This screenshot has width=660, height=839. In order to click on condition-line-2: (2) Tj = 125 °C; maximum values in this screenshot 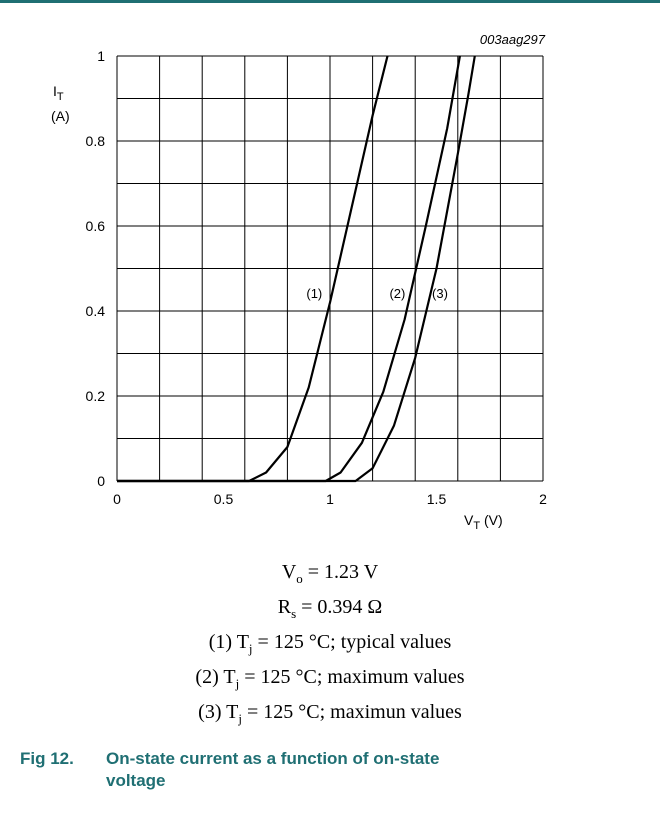, I will do `click(330, 678)`.